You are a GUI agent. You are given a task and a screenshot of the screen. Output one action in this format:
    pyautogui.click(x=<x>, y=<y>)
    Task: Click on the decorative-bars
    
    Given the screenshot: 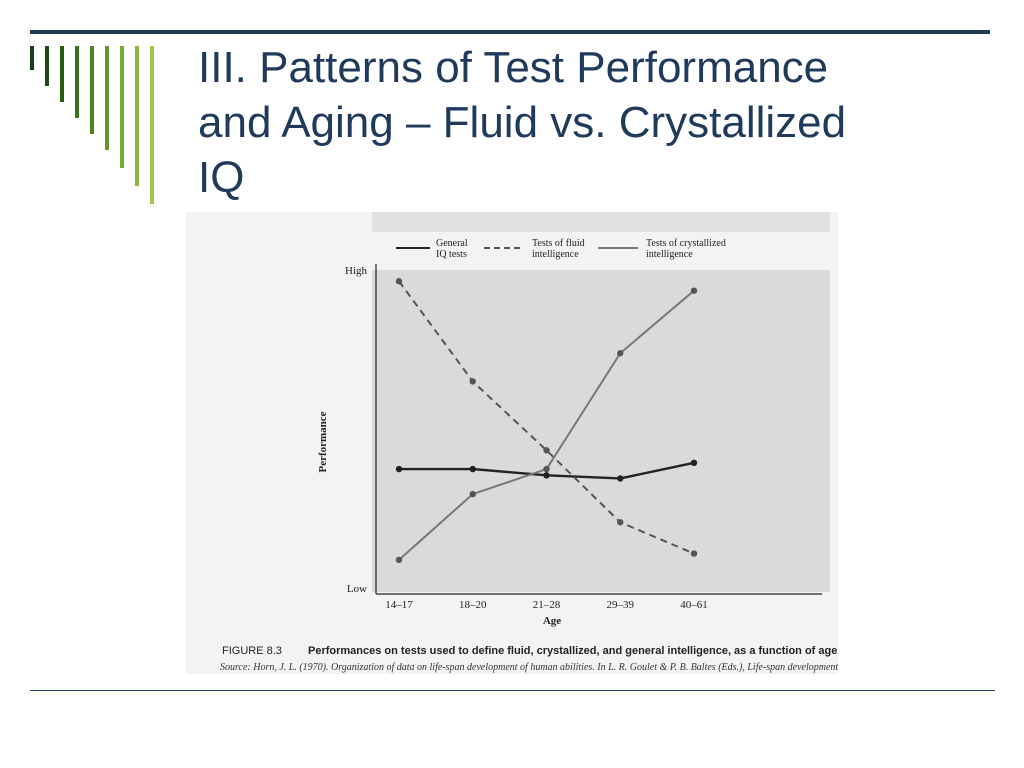 What is the action you would take?
    pyautogui.click(x=100, y=126)
    